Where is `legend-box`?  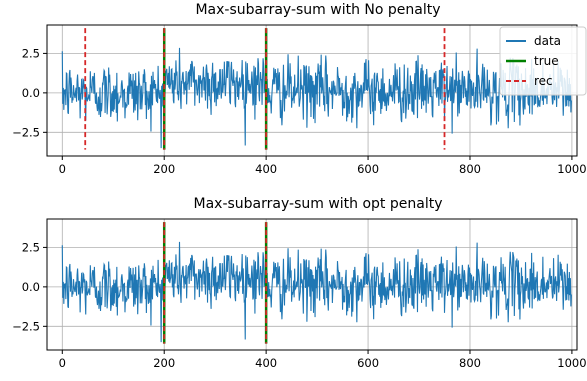
legend-box is located at coordinates (543, 61).